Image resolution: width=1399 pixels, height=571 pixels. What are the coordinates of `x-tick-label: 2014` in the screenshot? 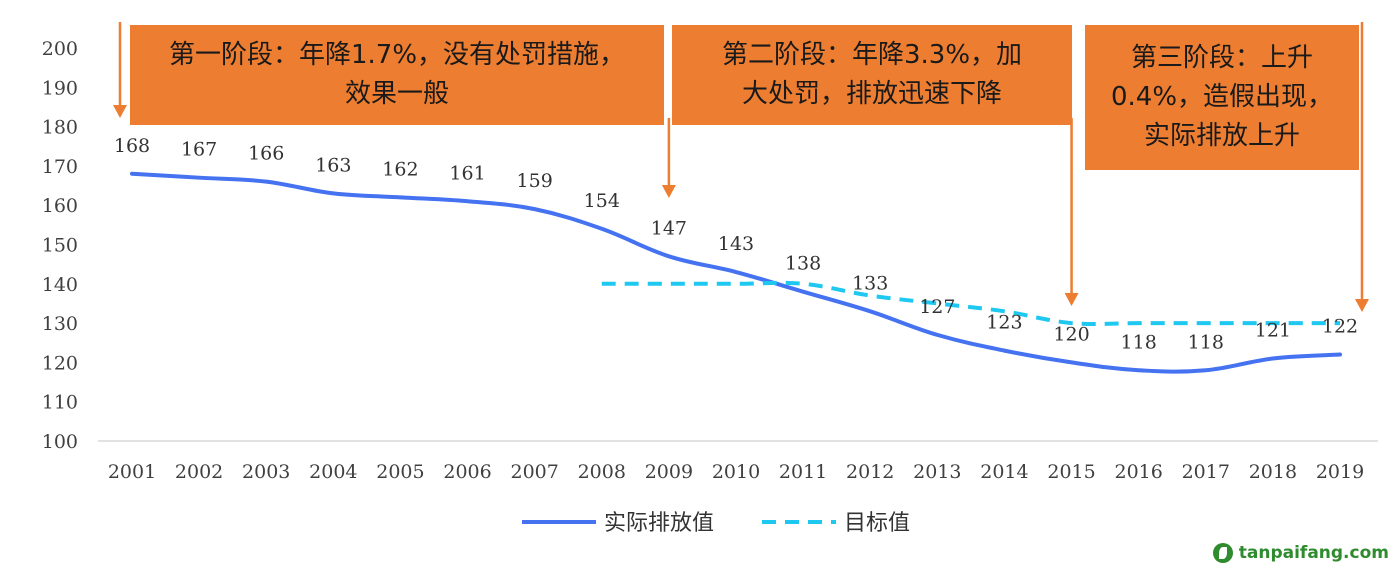 It's located at (1004, 472).